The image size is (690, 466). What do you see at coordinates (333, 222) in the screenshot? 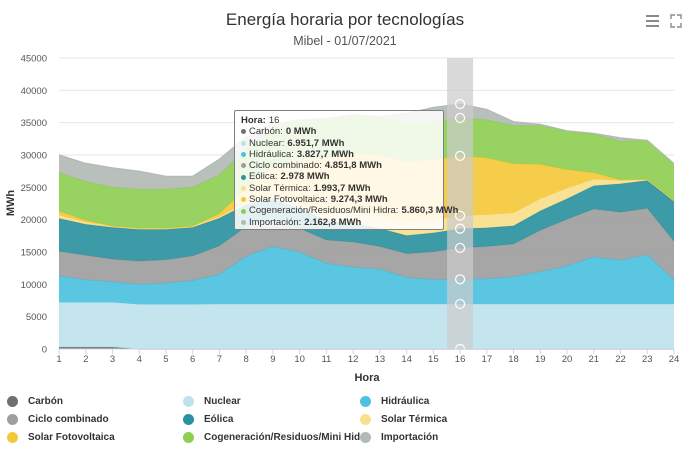
I see `tooltip-series-value: 2.162,8 MWh` at bounding box center [333, 222].